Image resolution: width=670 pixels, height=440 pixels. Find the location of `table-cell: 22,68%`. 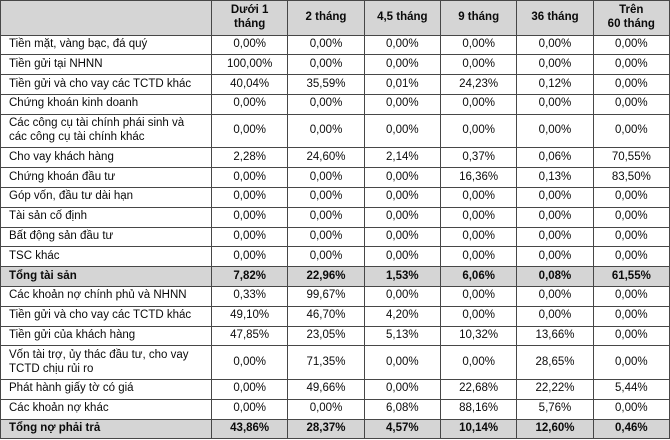

table-cell: 22,68% is located at coordinates (478, 389).